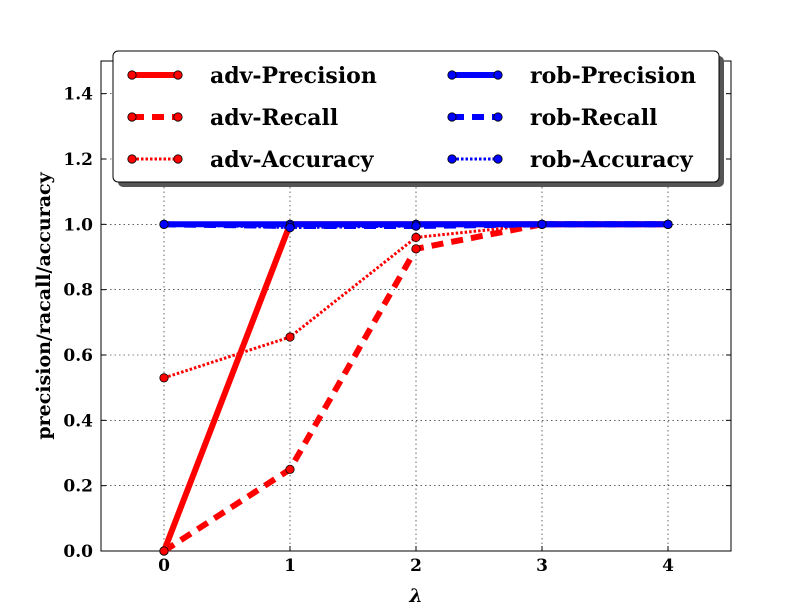 The height and width of the screenshot is (612, 812). Describe the element at coordinates (593, 118) in the screenshot. I see `legend-label: rob-Recall` at that location.